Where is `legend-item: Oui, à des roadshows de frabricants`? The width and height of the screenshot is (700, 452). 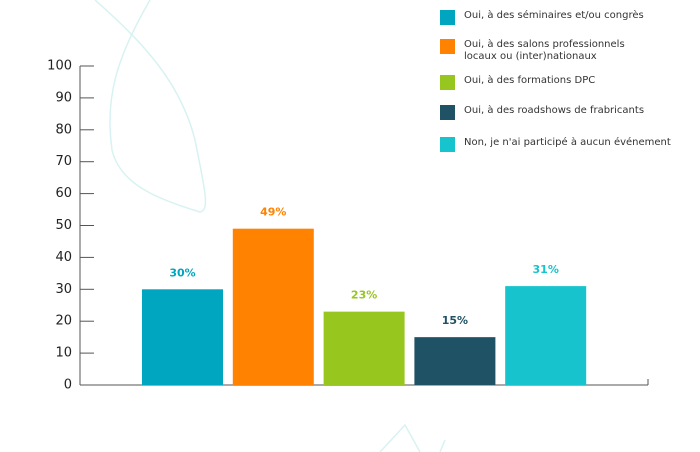 legend-item: Oui, à des roadshows de frabricants is located at coordinates (542, 112).